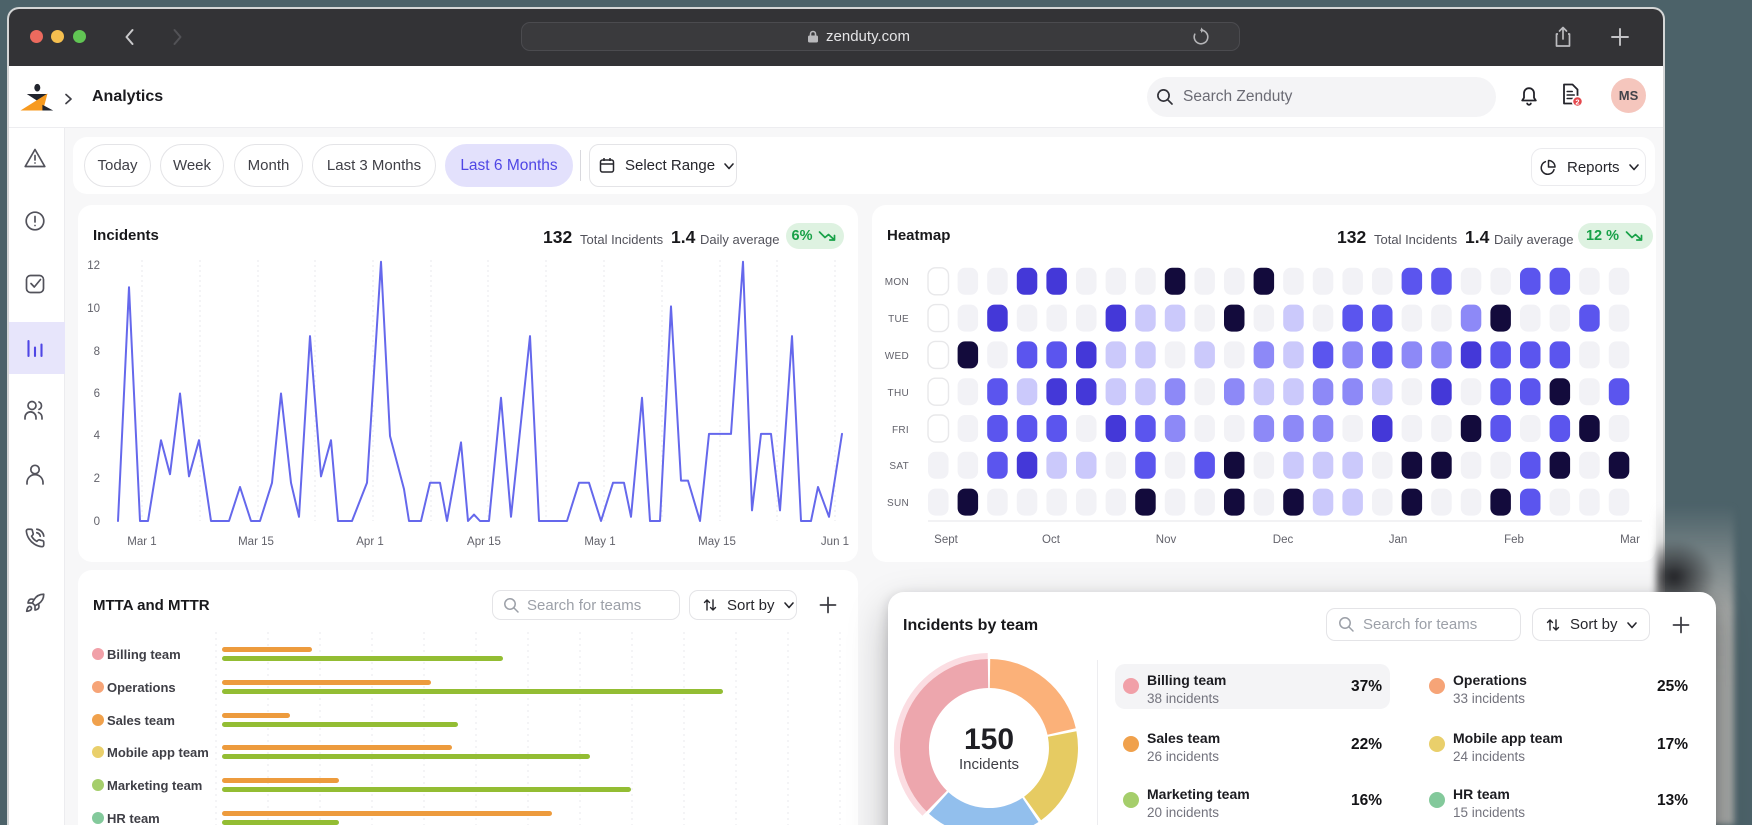 This screenshot has width=1752, height=825. I want to click on svg-text: 6, so click(97, 394).